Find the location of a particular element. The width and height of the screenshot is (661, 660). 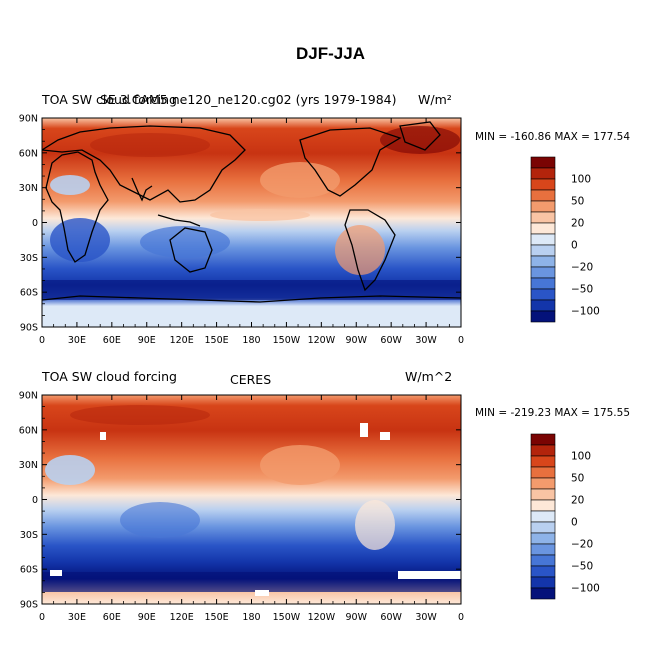

panel2-lon-label: 120W is located at coordinates (322, 617).